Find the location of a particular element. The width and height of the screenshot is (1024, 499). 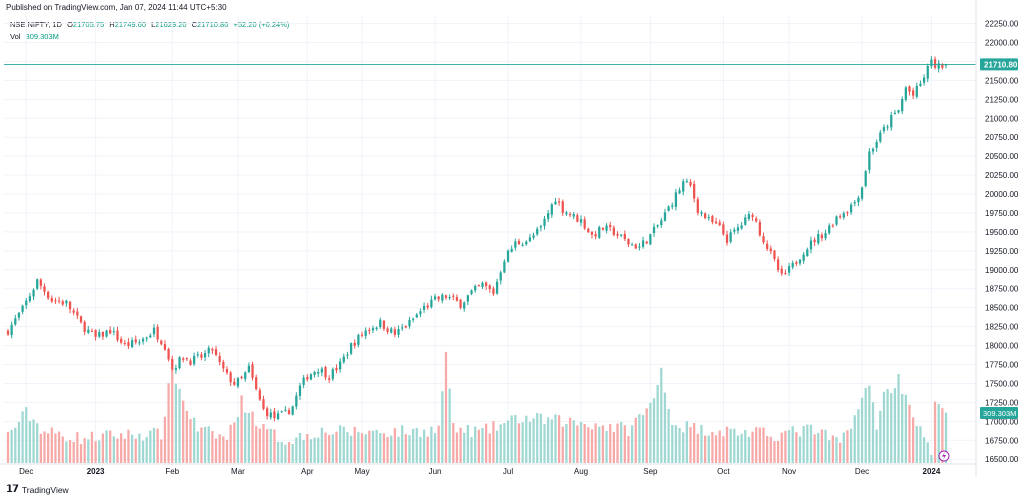

price-tick-label: 18250.00 is located at coordinates (1002, 327).